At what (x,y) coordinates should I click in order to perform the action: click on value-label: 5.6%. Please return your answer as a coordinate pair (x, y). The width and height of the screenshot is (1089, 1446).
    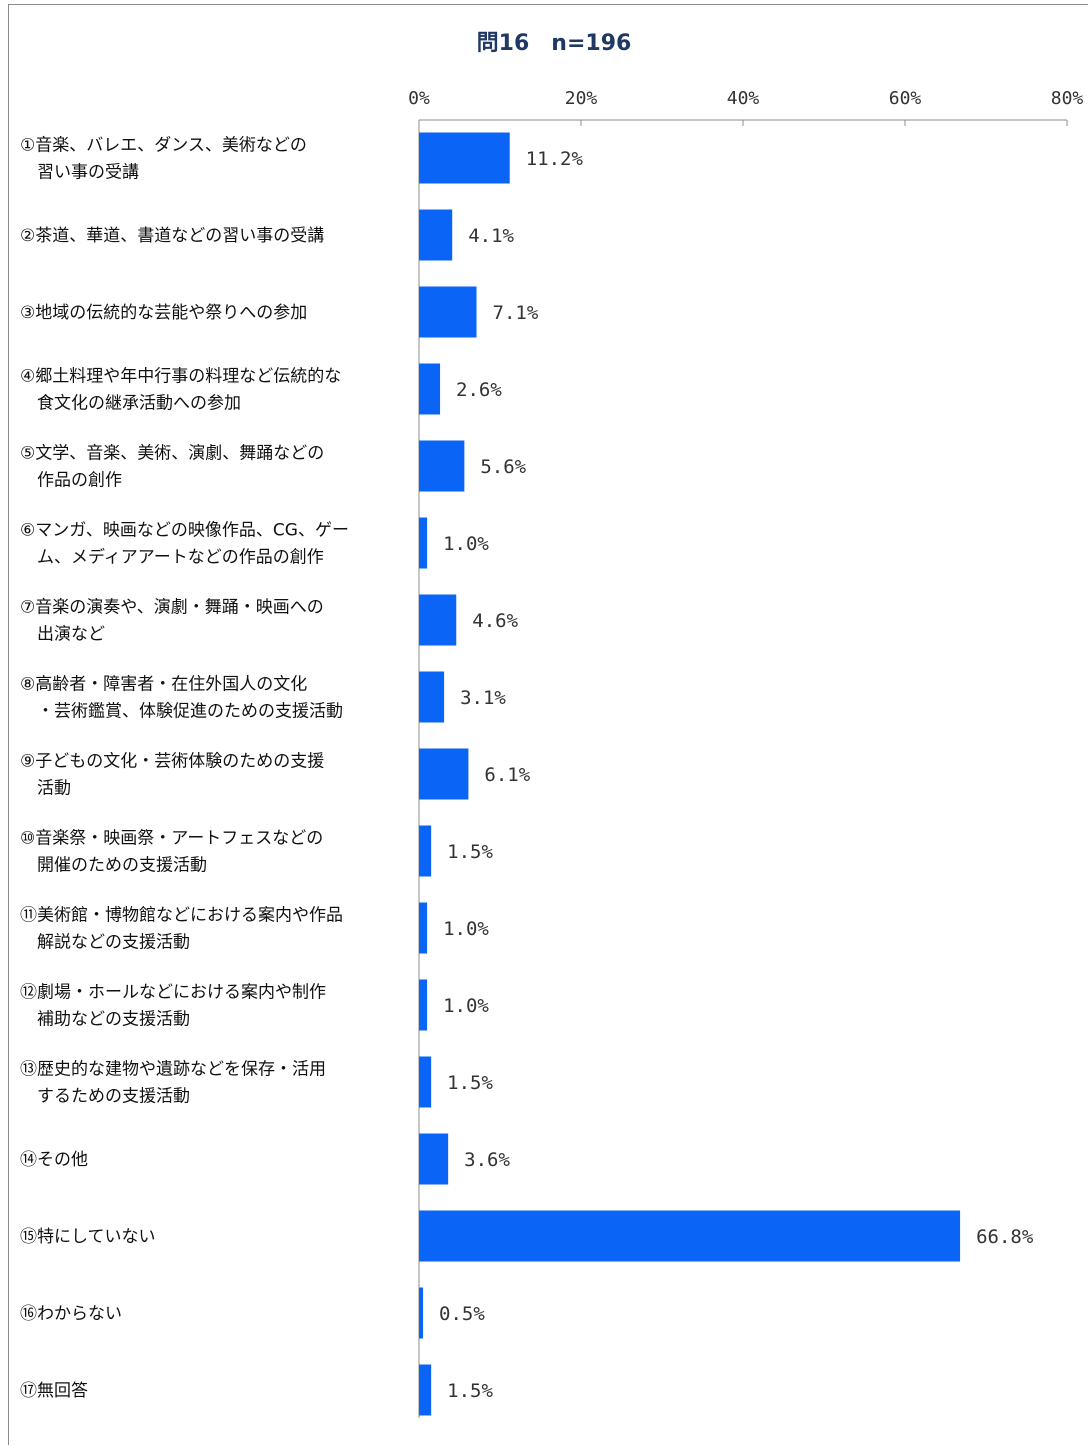
    Looking at the image, I should click on (503, 467).